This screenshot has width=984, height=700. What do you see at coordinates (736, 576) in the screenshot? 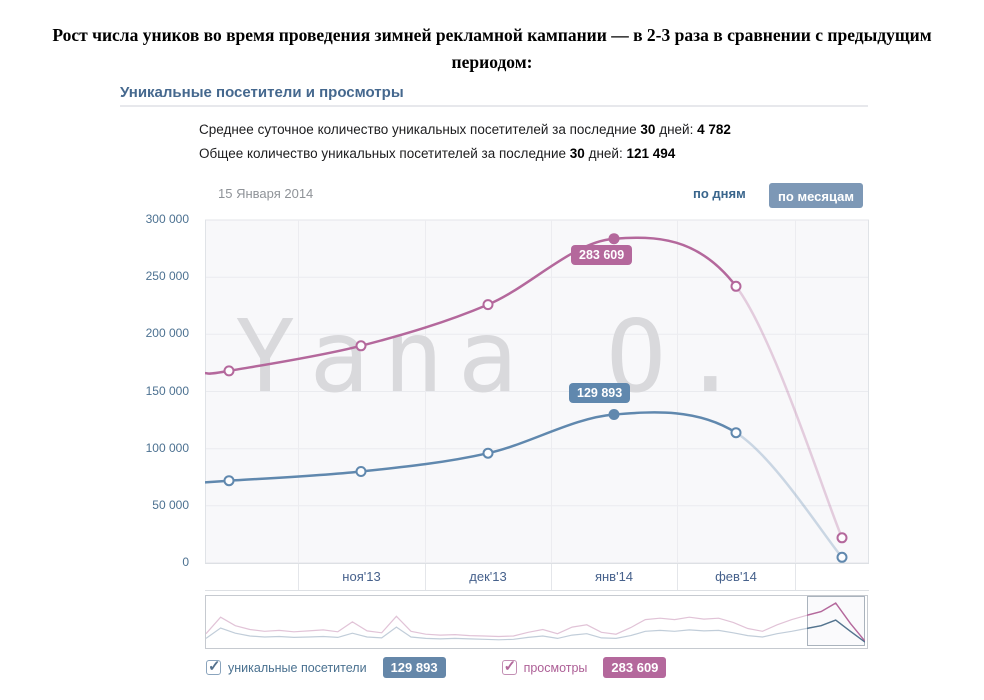
I see `x-tick-label: фев'14` at bounding box center [736, 576].